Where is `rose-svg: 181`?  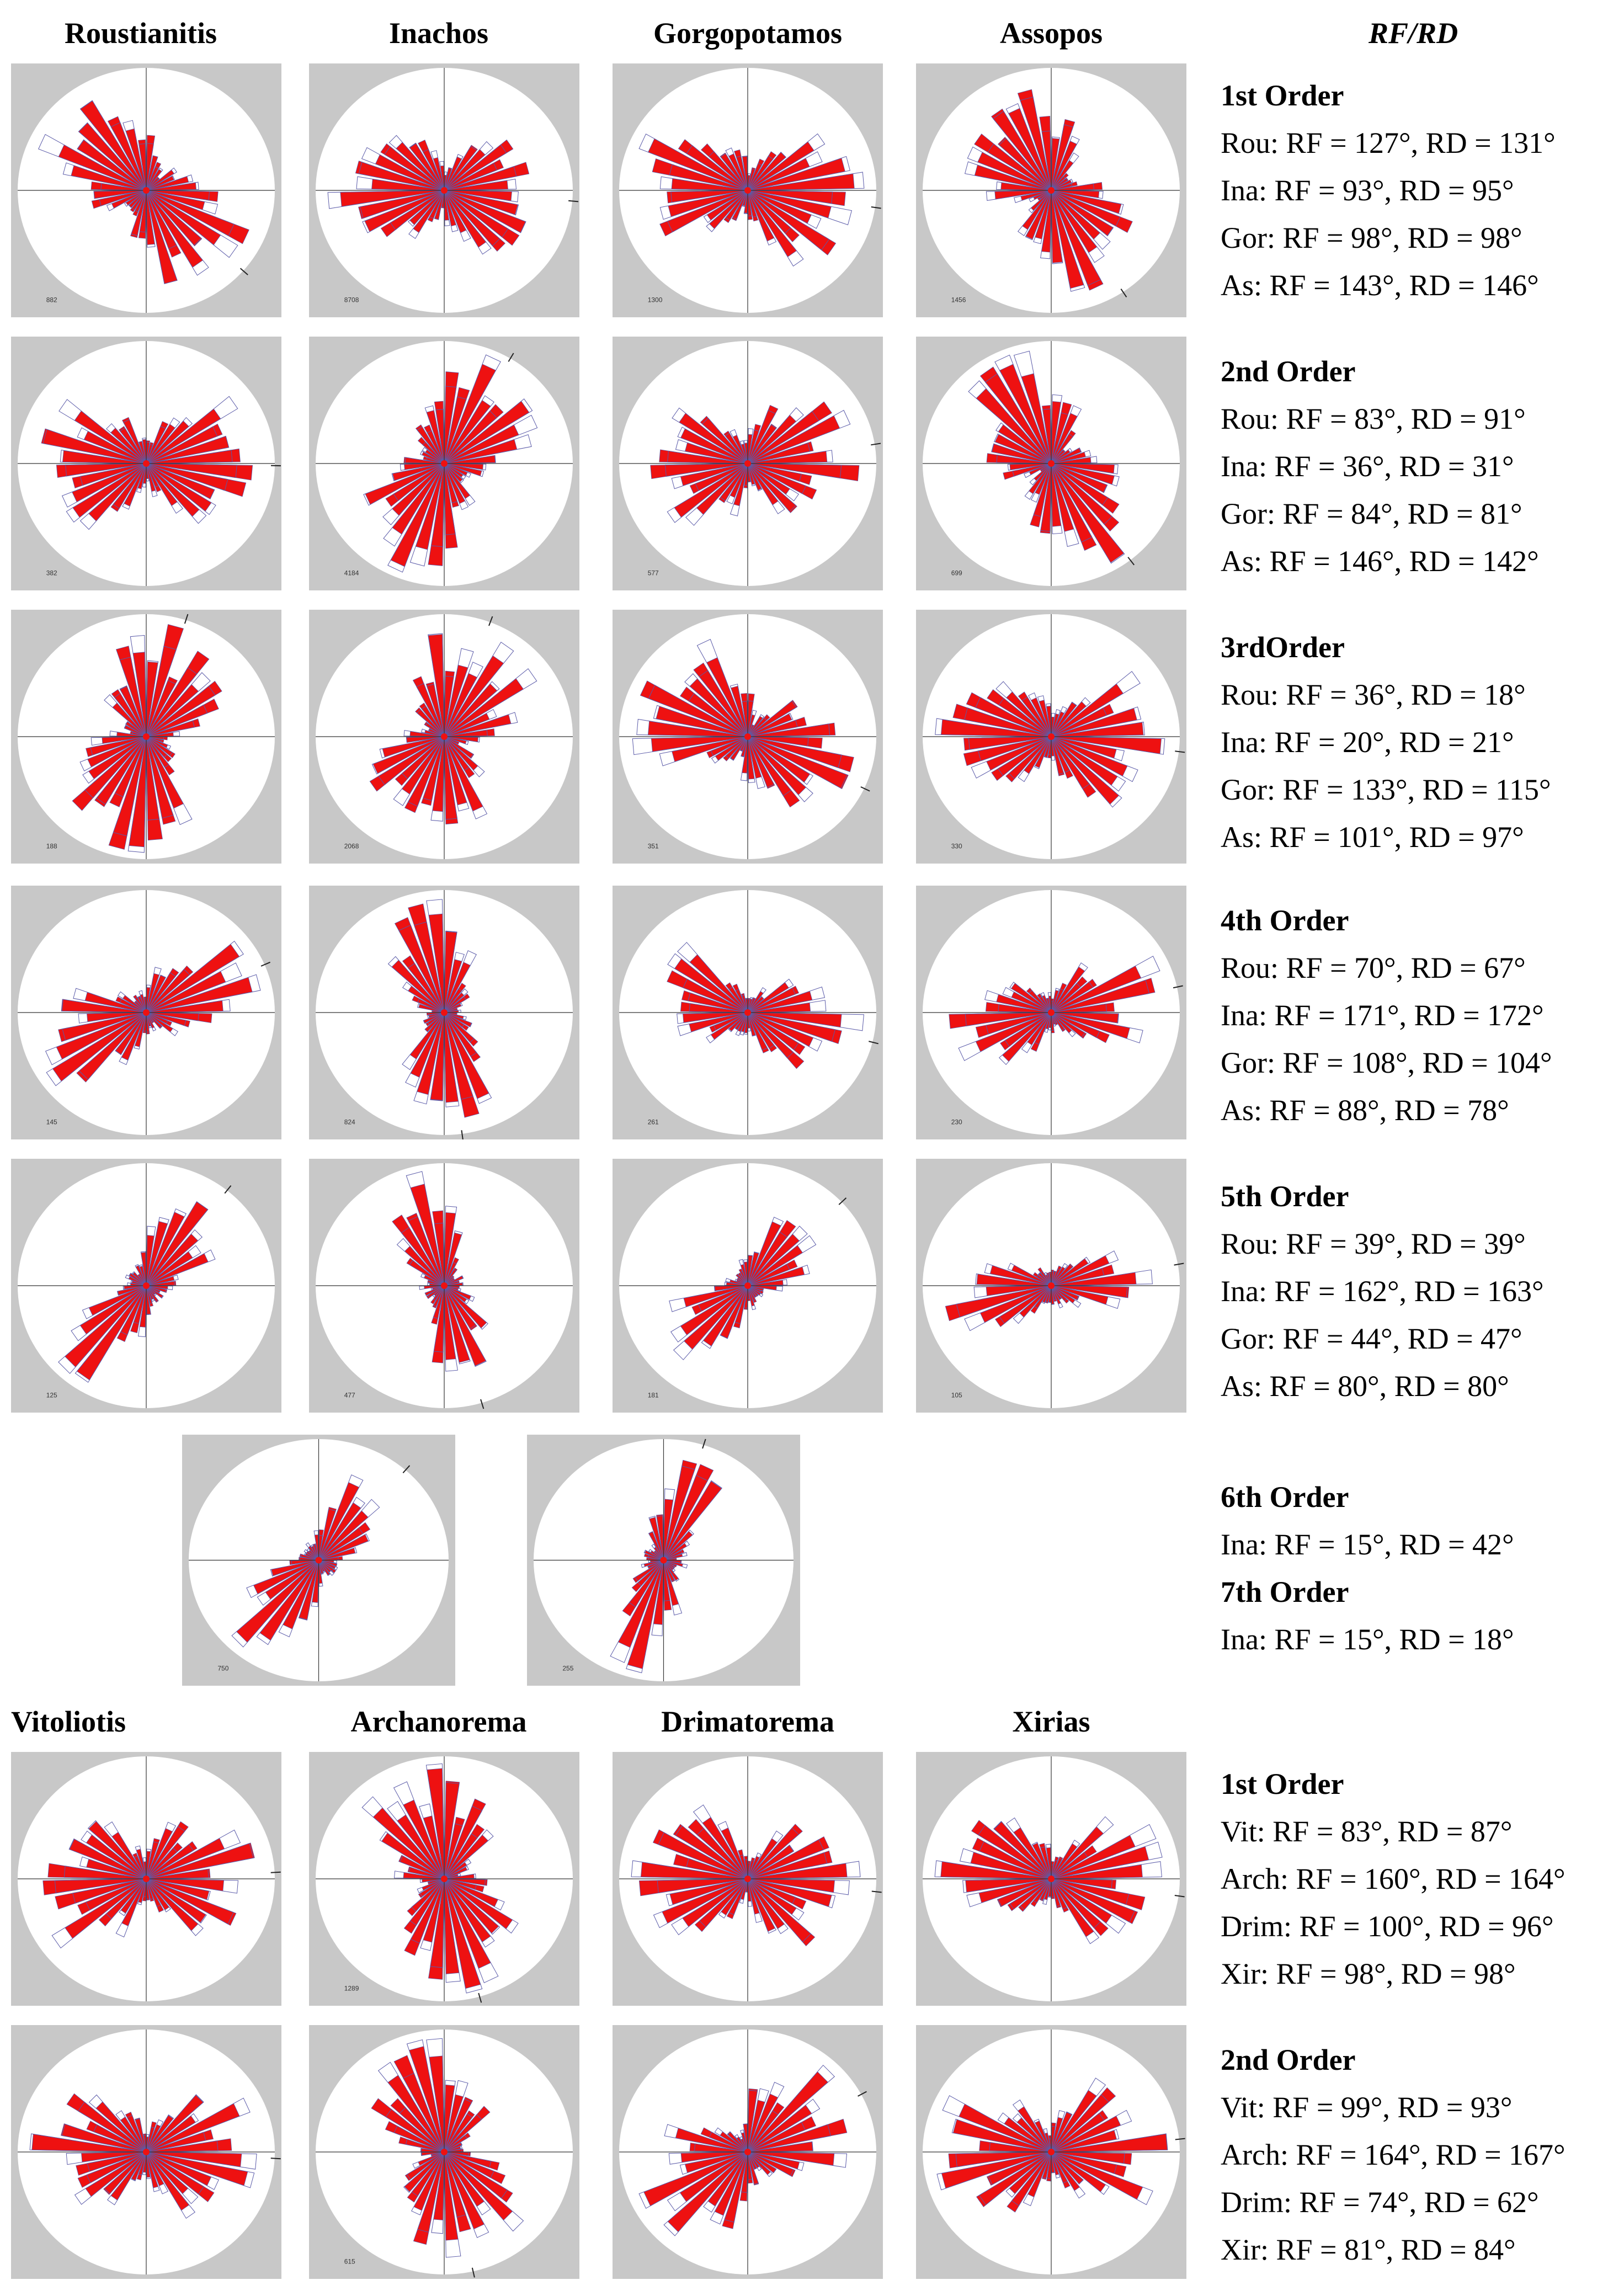
rose-svg: 181 is located at coordinates (748, 1286).